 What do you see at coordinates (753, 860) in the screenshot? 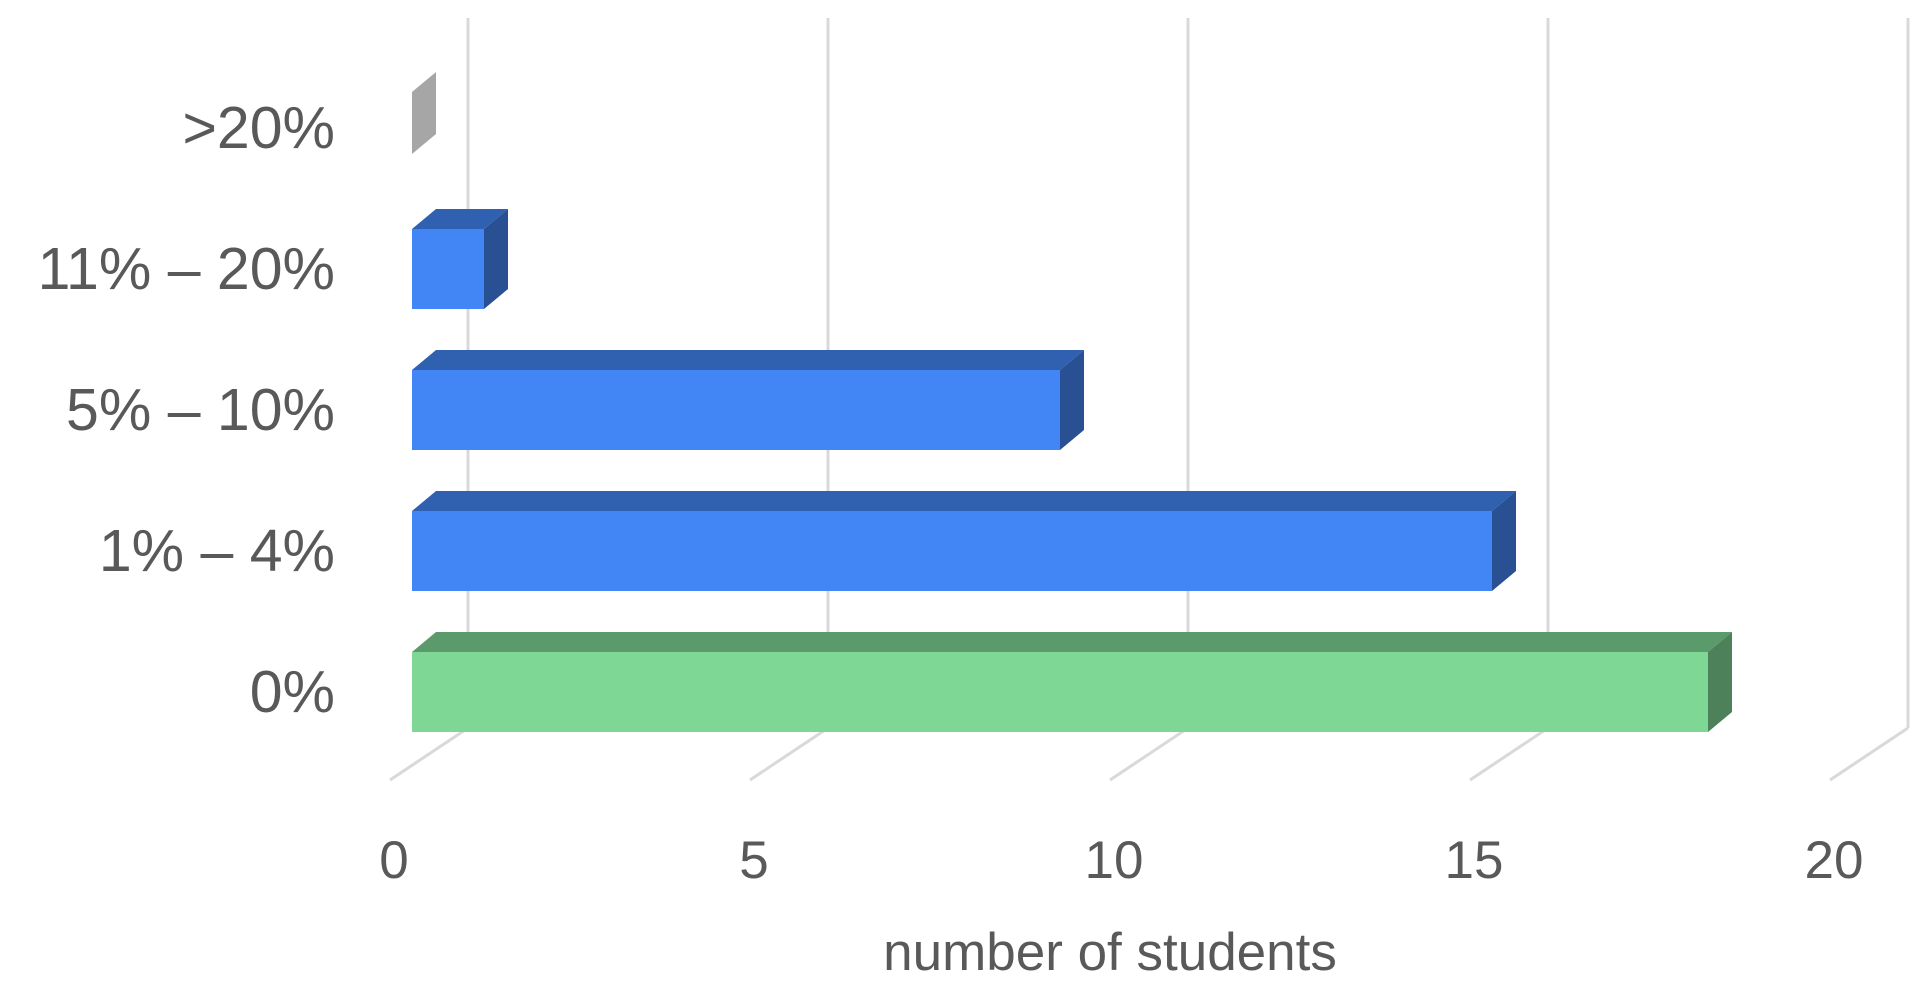
I see `x-tick-label-1: 5` at bounding box center [753, 860].